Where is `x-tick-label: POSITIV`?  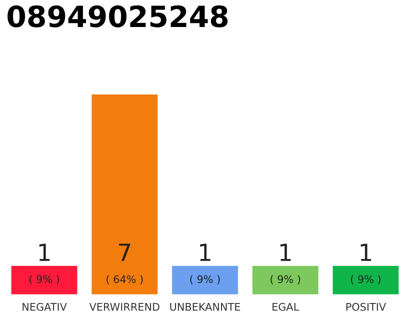 x-tick-label: POSITIV is located at coordinates (366, 306).